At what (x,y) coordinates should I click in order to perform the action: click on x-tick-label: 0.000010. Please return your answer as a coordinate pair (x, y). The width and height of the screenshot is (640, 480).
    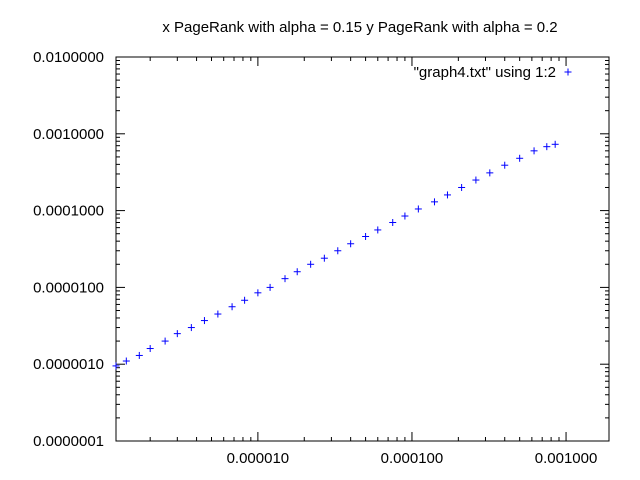
    Looking at the image, I should click on (258, 458).